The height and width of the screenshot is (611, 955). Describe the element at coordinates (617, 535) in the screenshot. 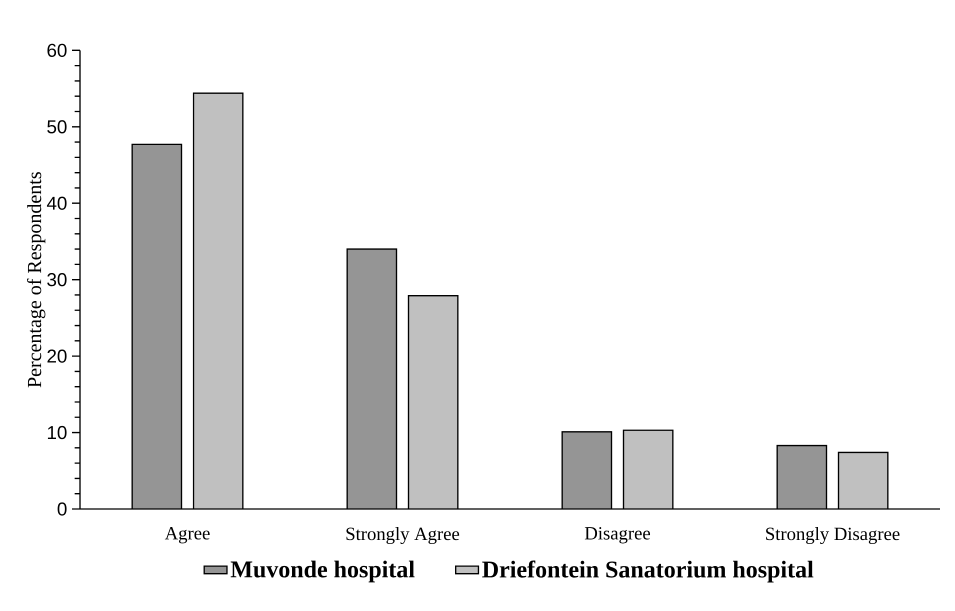

I see `x-tick-label: Disagree` at that location.